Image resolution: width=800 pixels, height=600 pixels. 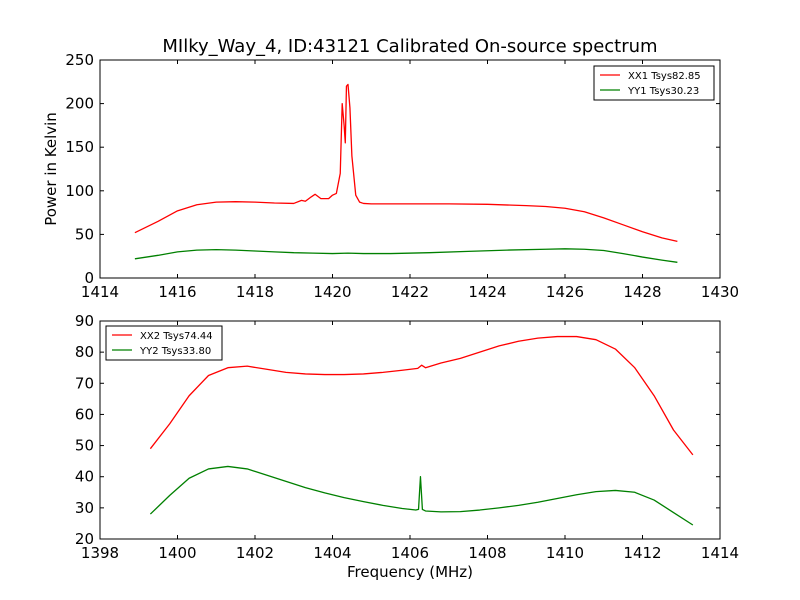 What do you see at coordinates (89, 278) in the screenshot?
I see `y-tick-label-0-0: 0` at bounding box center [89, 278].